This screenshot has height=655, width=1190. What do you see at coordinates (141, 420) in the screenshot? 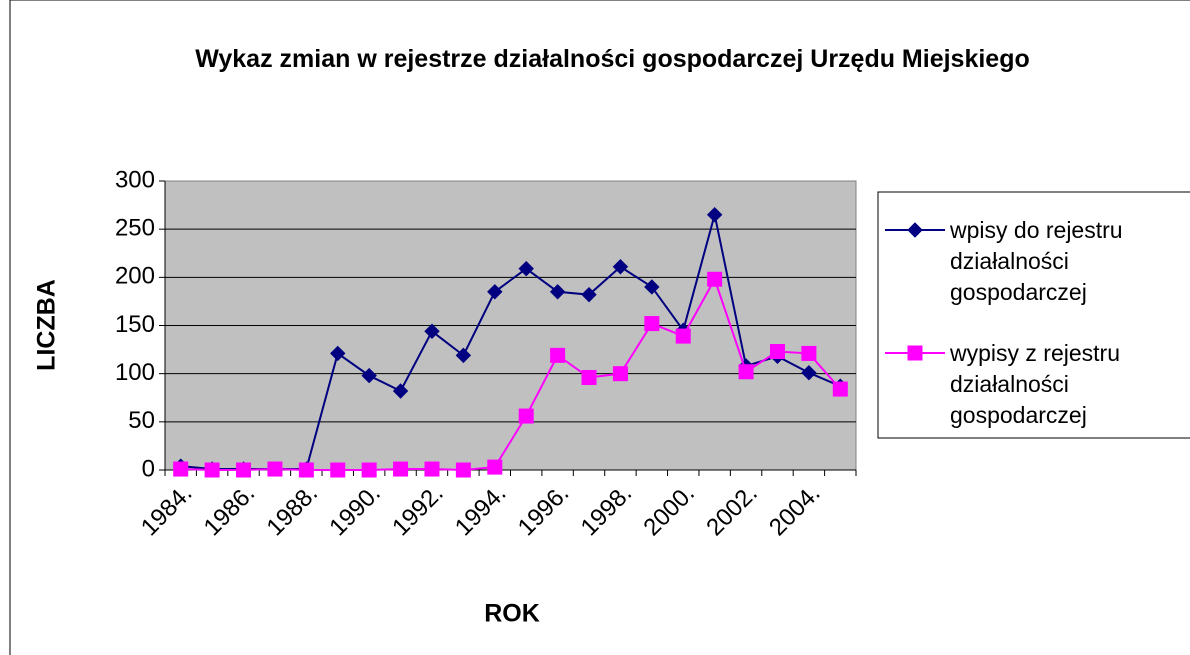
I see `y-tick-label: 50` at bounding box center [141, 420].